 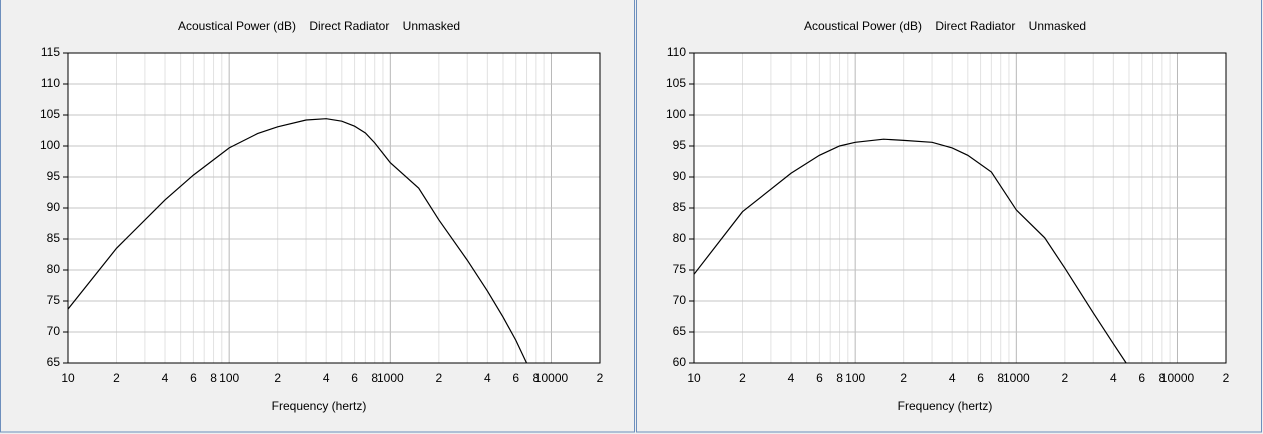 What do you see at coordinates (680, 362) in the screenshot?
I see `y-tick-label: 60` at bounding box center [680, 362].